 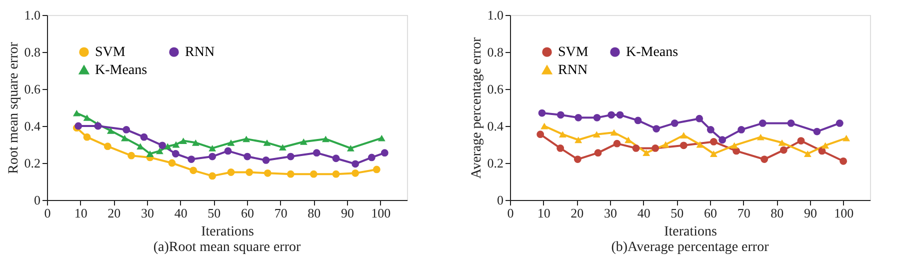 I want to click on x-tick-label: 0, so click(x=47, y=213).